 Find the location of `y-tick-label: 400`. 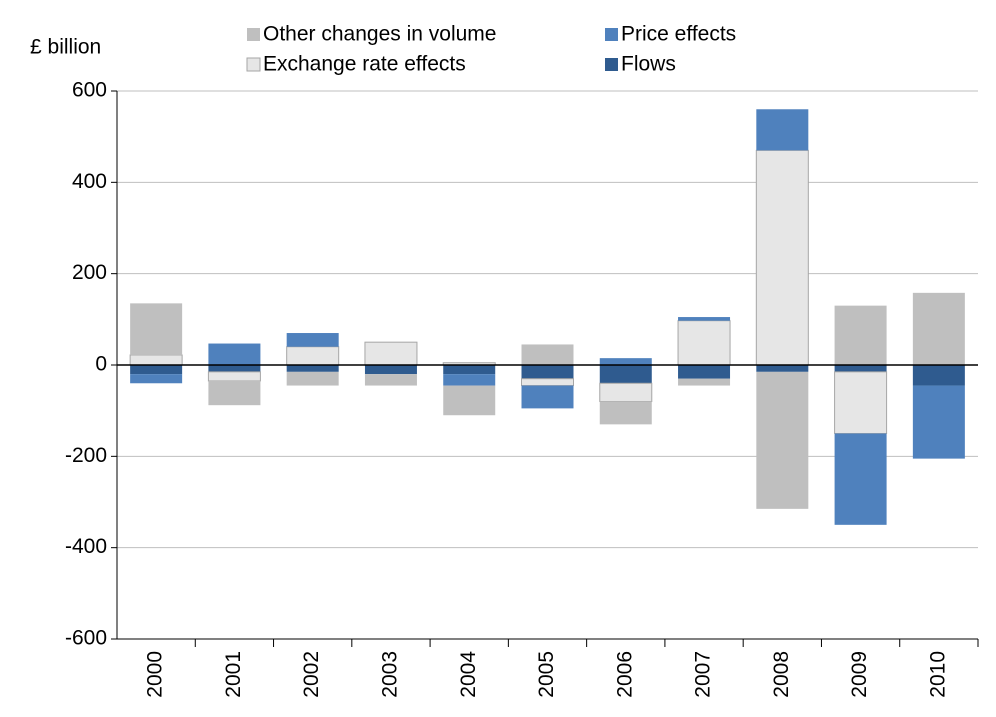

y-tick-label: 400 is located at coordinates (89, 181).